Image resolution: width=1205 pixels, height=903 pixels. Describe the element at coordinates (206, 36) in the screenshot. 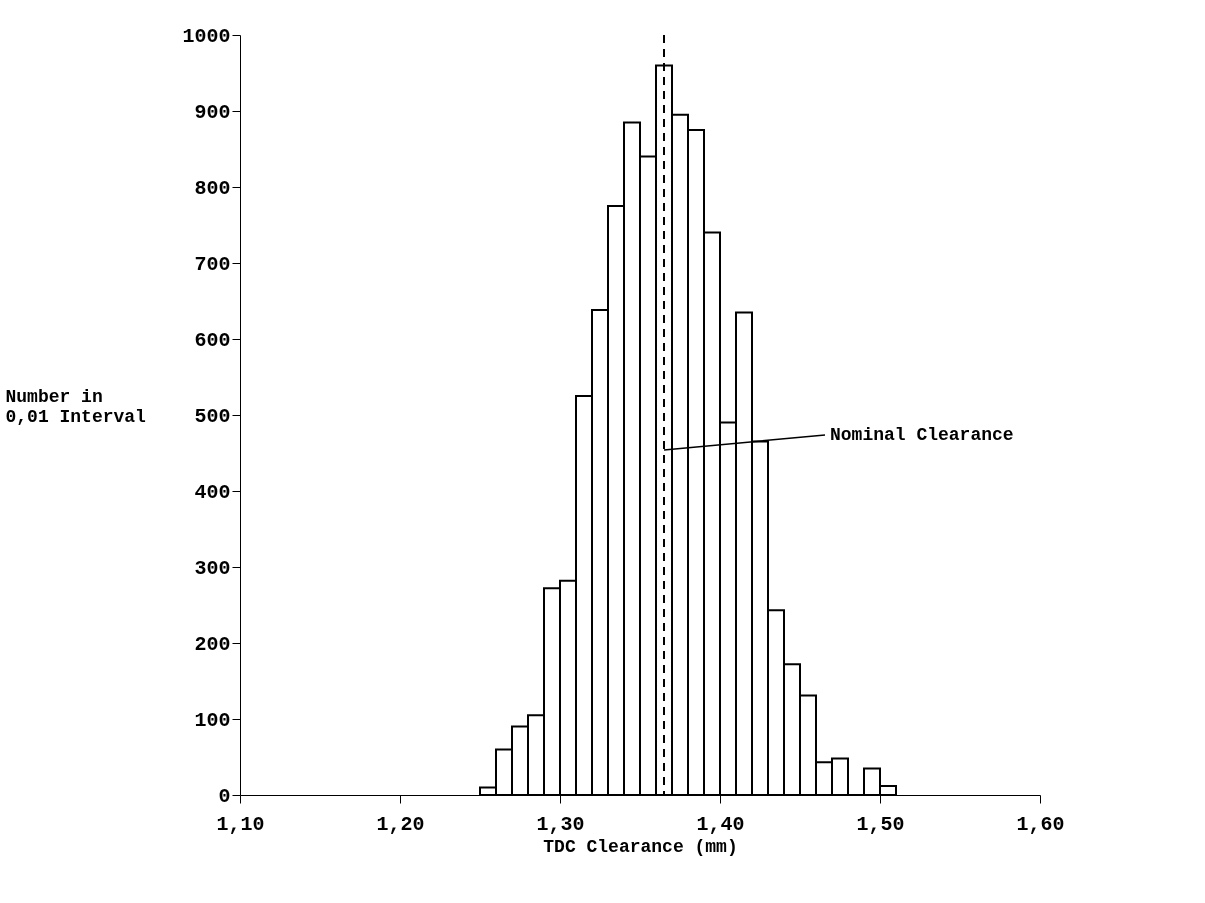

I see `y-tick-label: 1000` at that location.